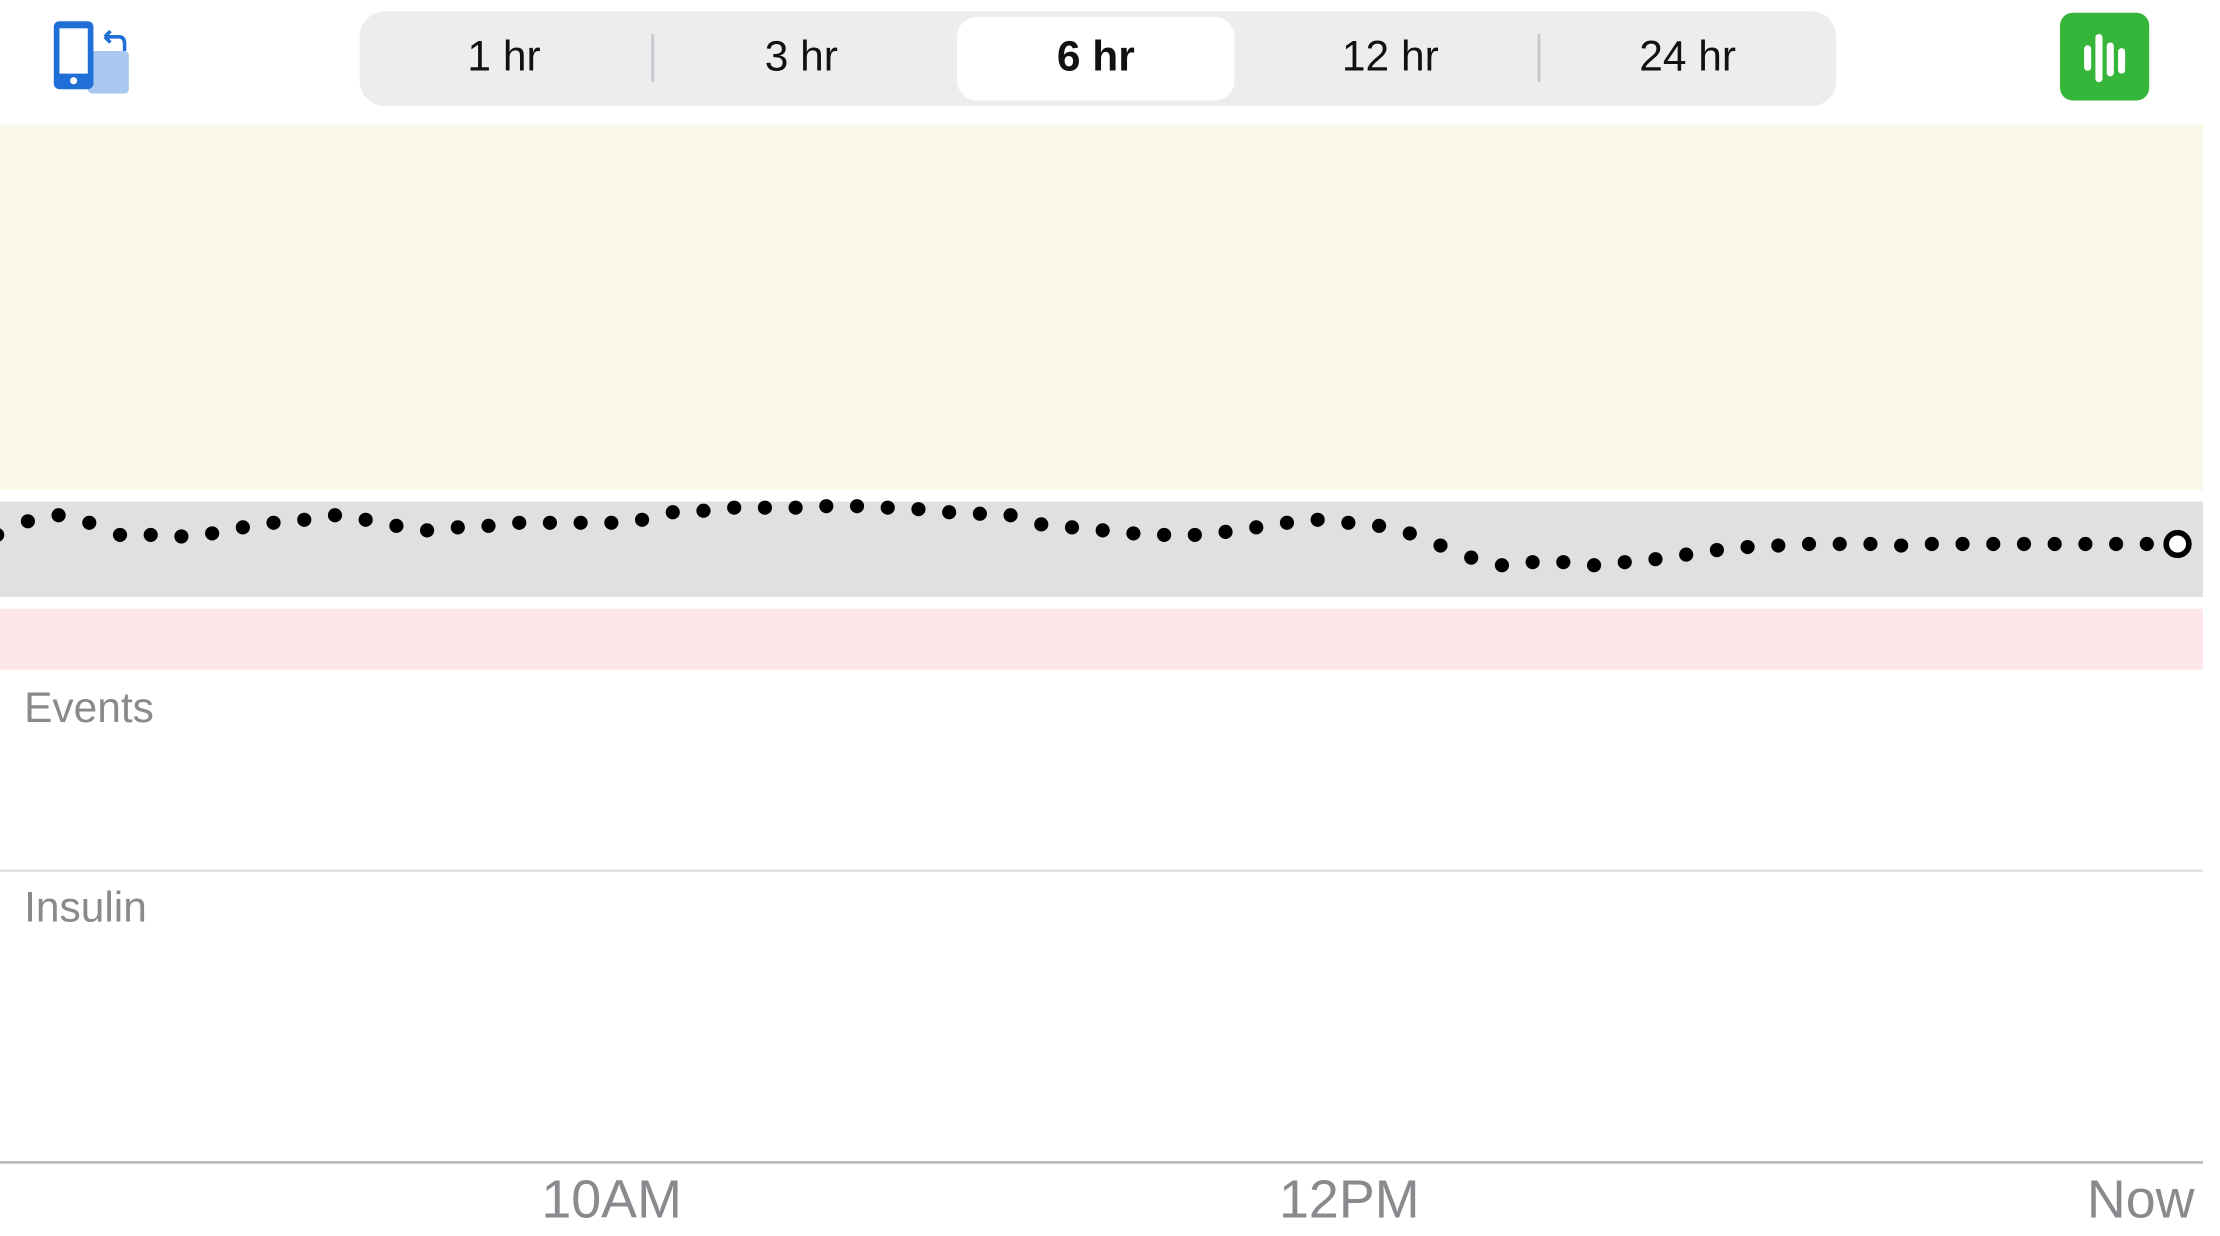 Image resolution: width=2220 pixels, height=1236 pixels. I want to click on segment-label: 6 hr, so click(1096, 56).